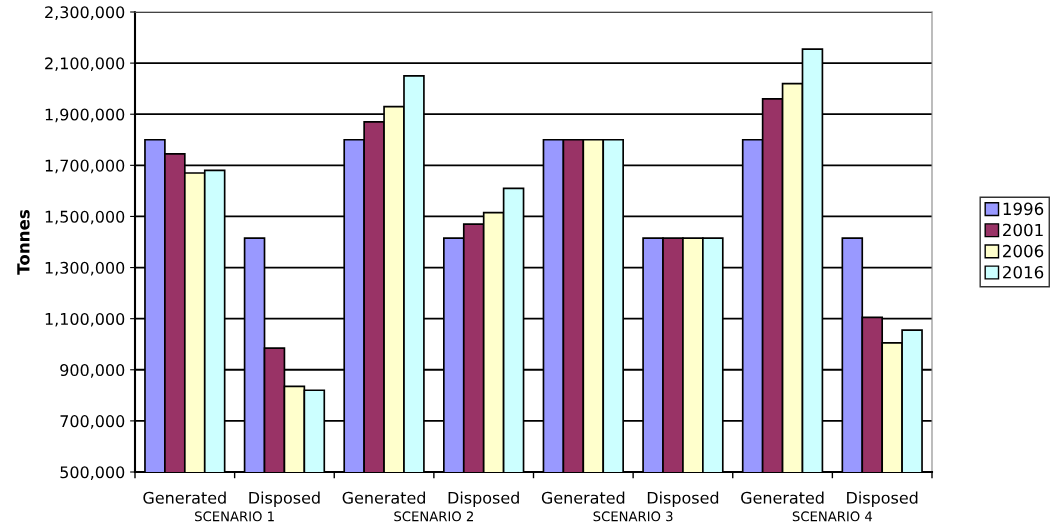  What do you see at coordinates (832, 516) in the screenshot?
I see `text: SCENARIO 4` at bounding box center [832, 516].